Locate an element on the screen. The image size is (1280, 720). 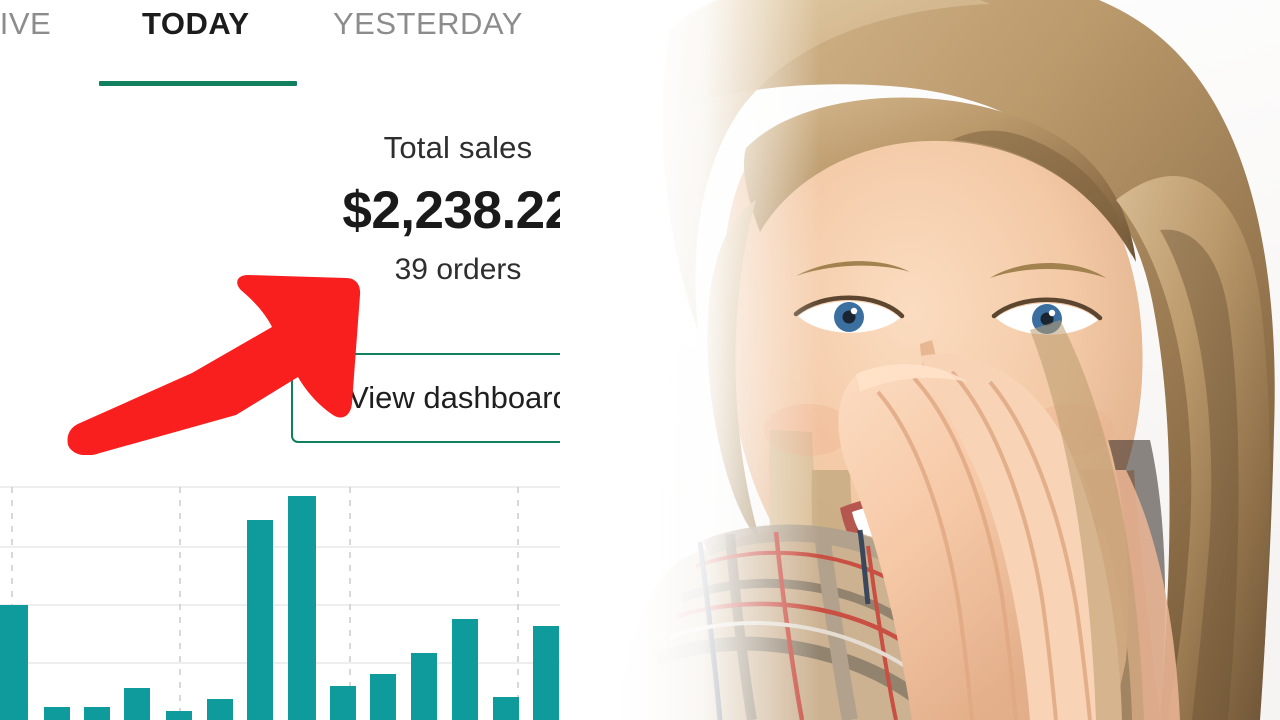
right-eye is located at coordinates (1047, 316).